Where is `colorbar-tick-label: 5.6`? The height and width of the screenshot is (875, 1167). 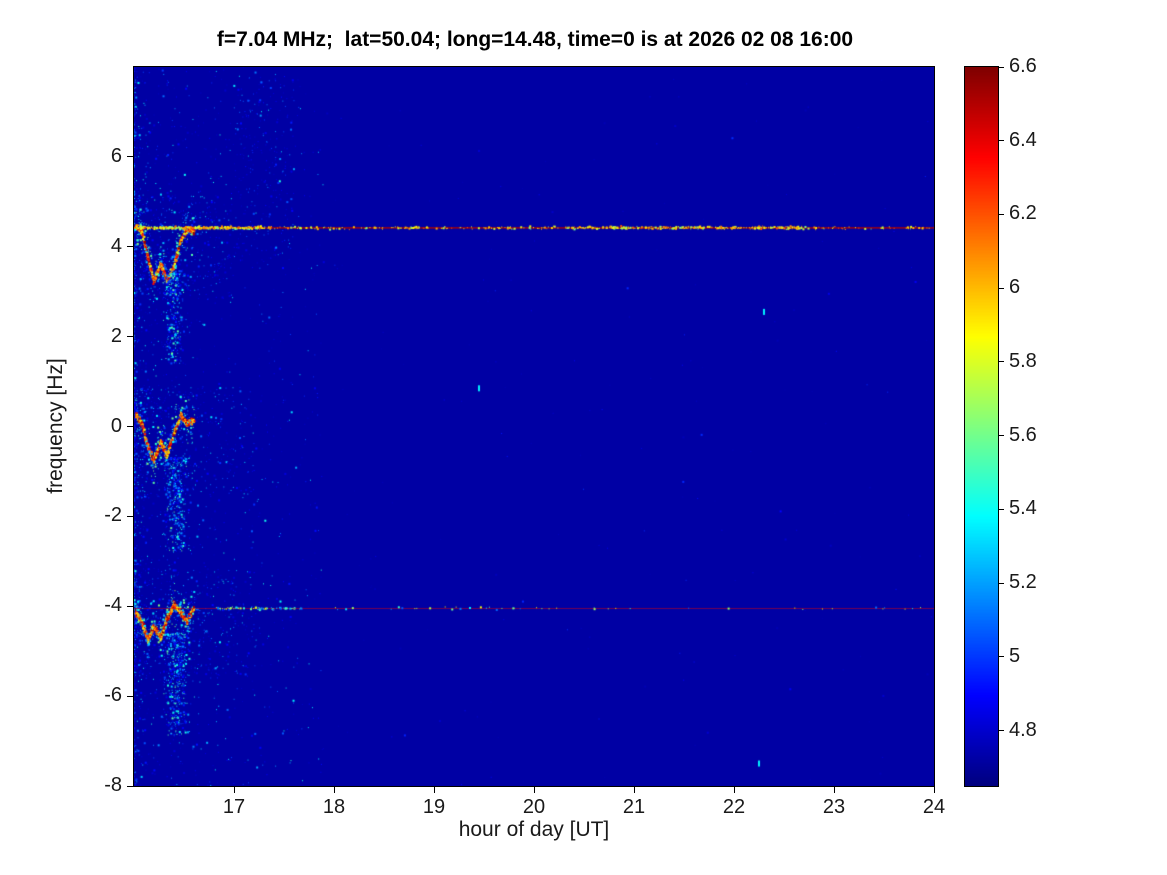
colorbar-tick-label: 5.6 is located at coordinates (1023, 434).